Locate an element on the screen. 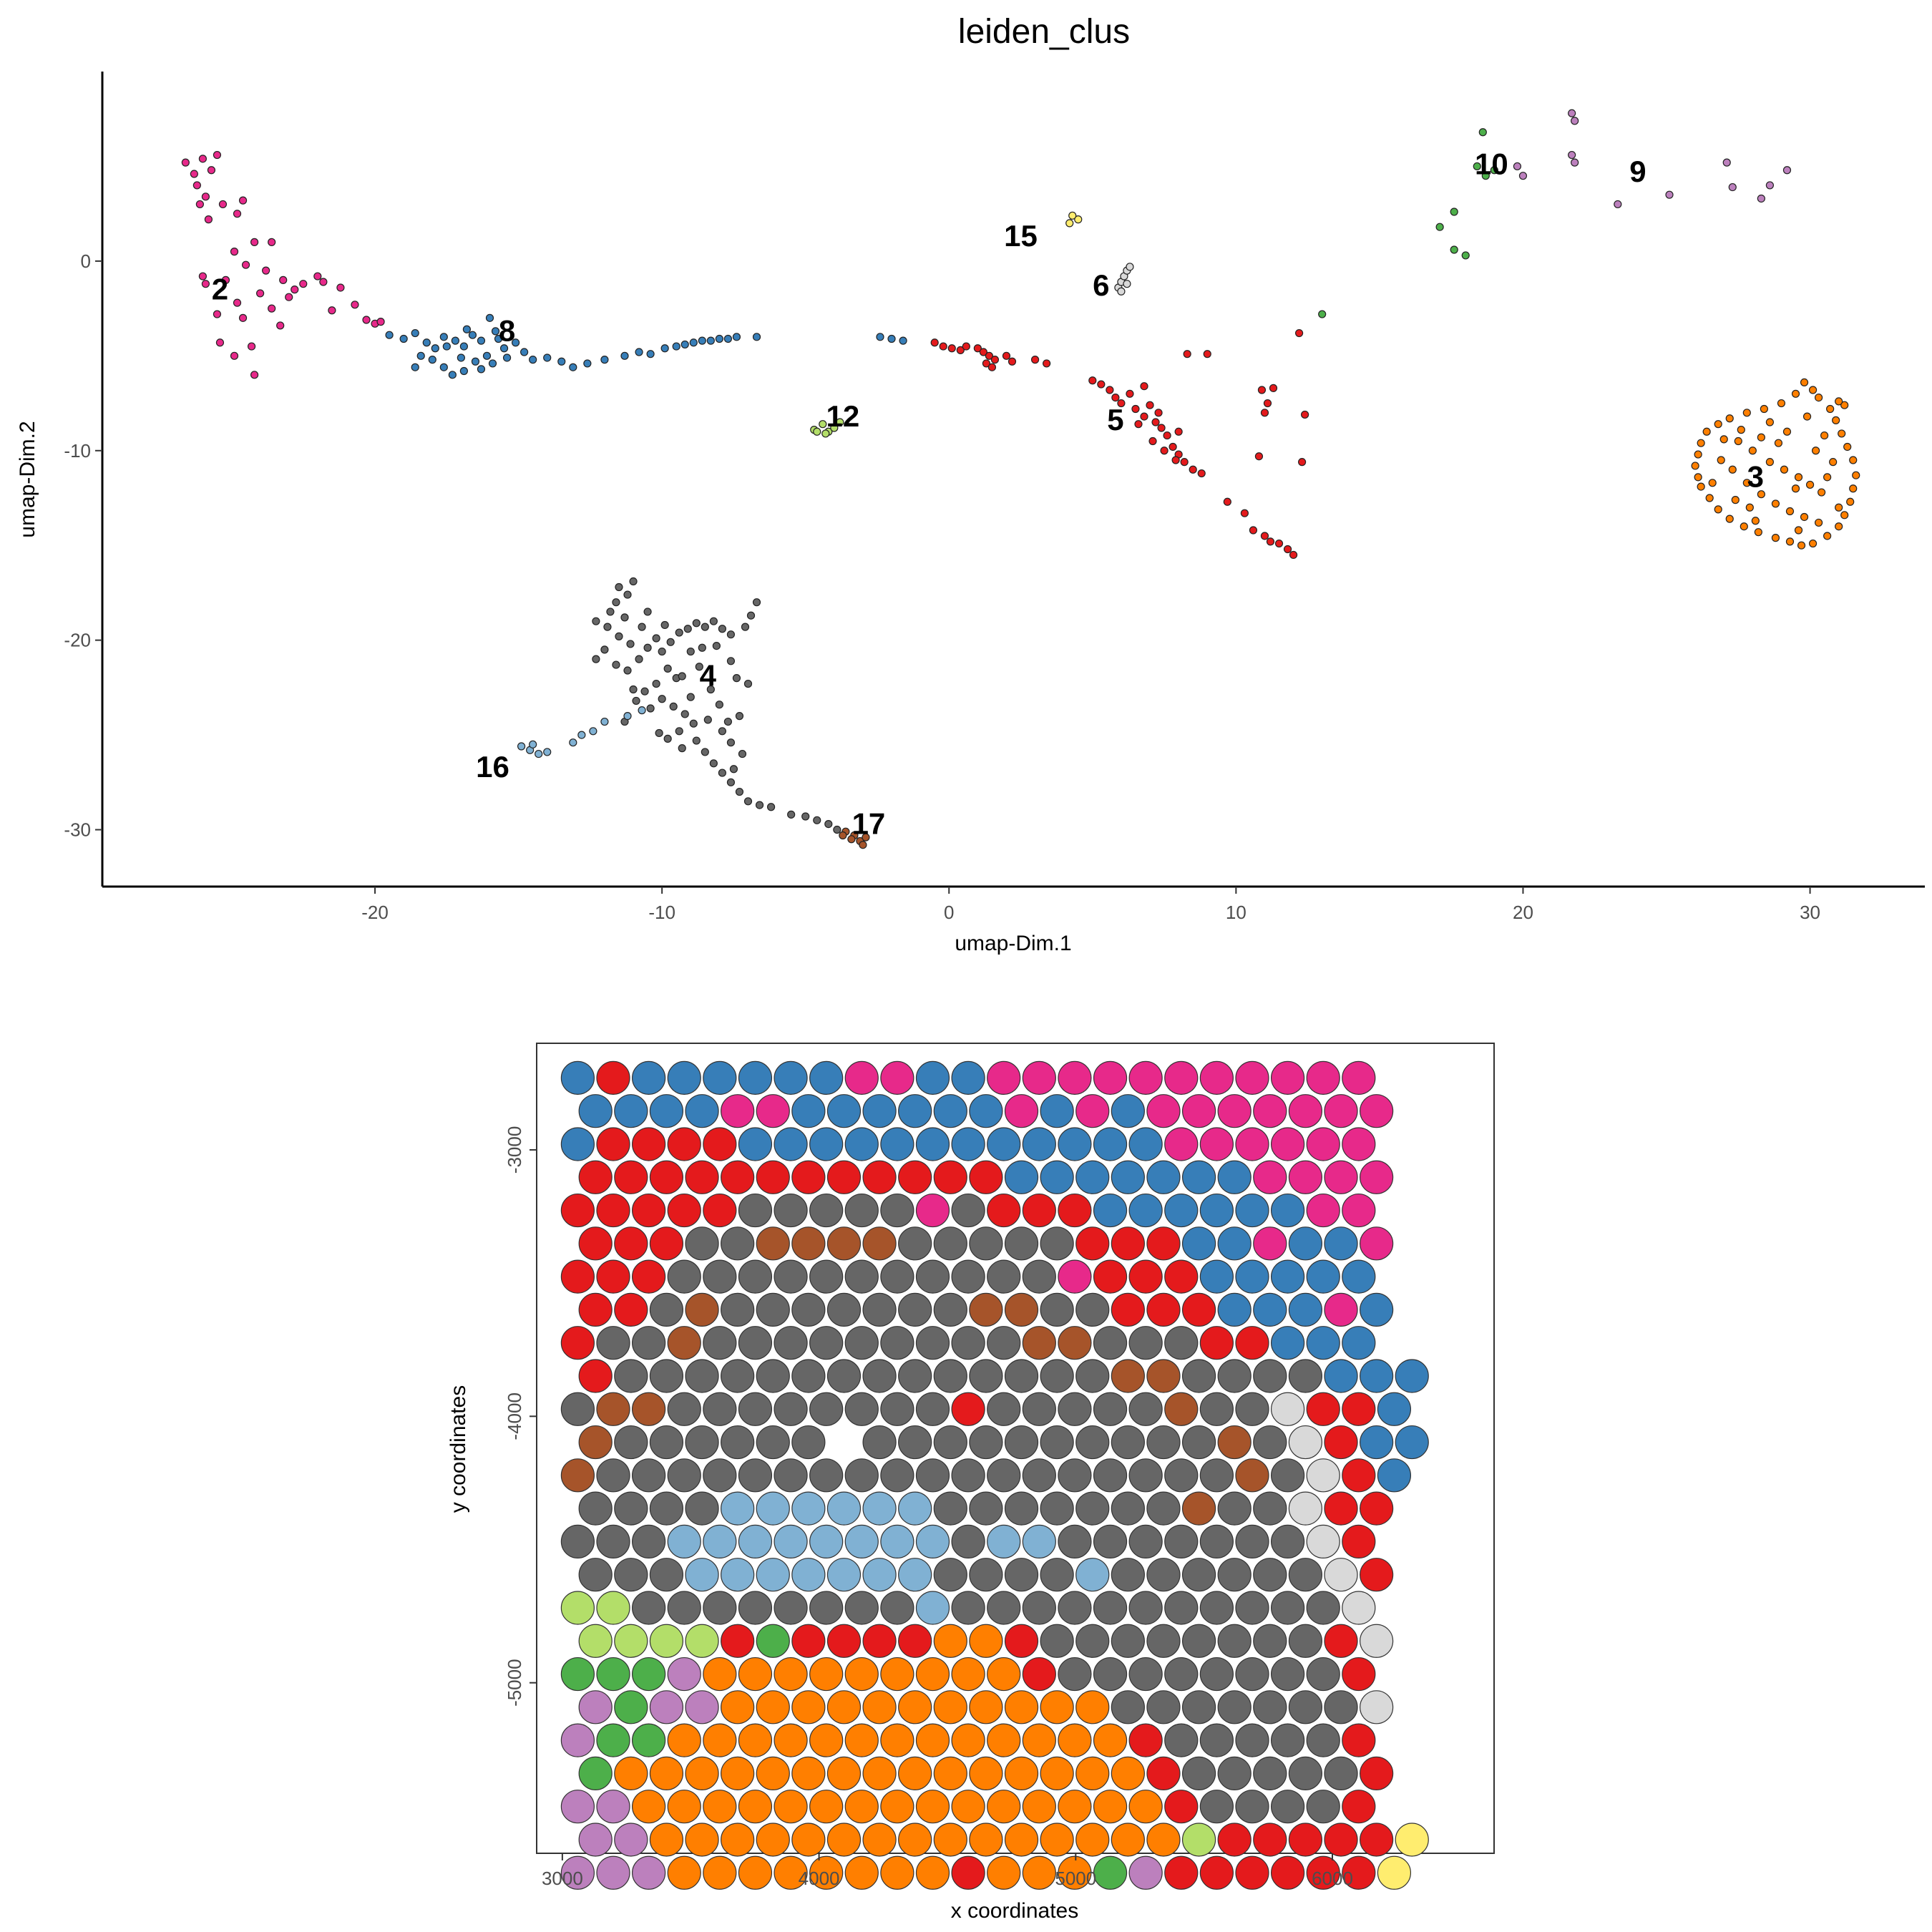 Image resolution: width=1932 pixels, height=1932 pixels. umap-cluster-label: 6 is located at coordinates (1101, 285).